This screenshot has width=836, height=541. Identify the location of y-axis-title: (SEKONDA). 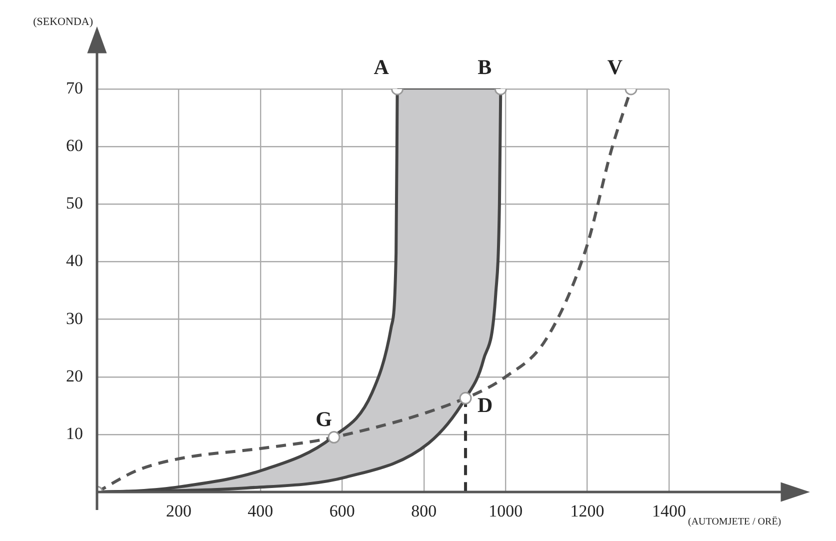
(63, 22).